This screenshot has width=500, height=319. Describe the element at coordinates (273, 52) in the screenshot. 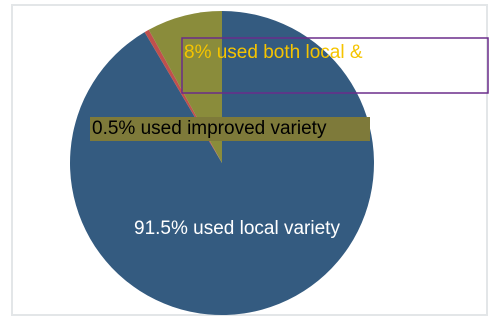

I see `slice-label: 8% used both local &` at that location.